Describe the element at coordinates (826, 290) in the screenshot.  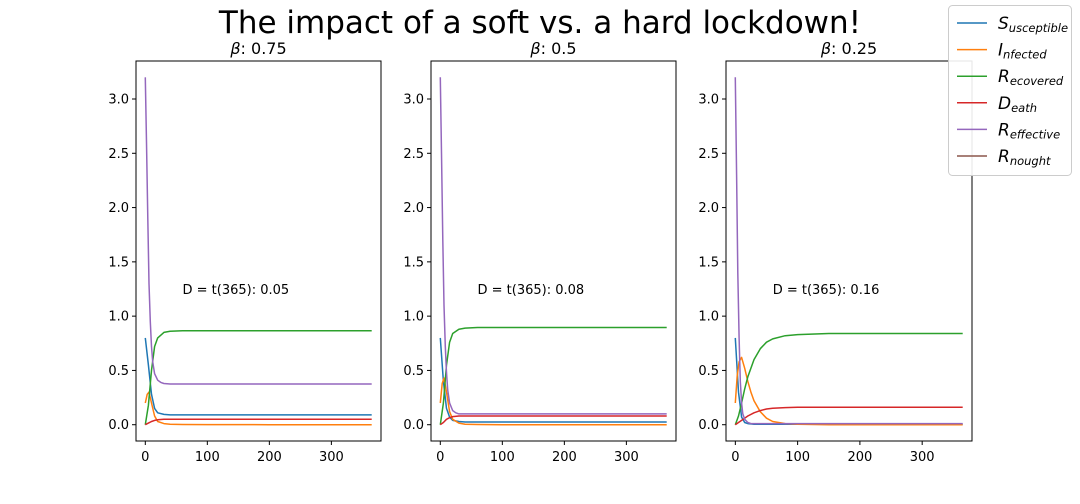
I see `annotation: D = t(365): 0.16` at that location.